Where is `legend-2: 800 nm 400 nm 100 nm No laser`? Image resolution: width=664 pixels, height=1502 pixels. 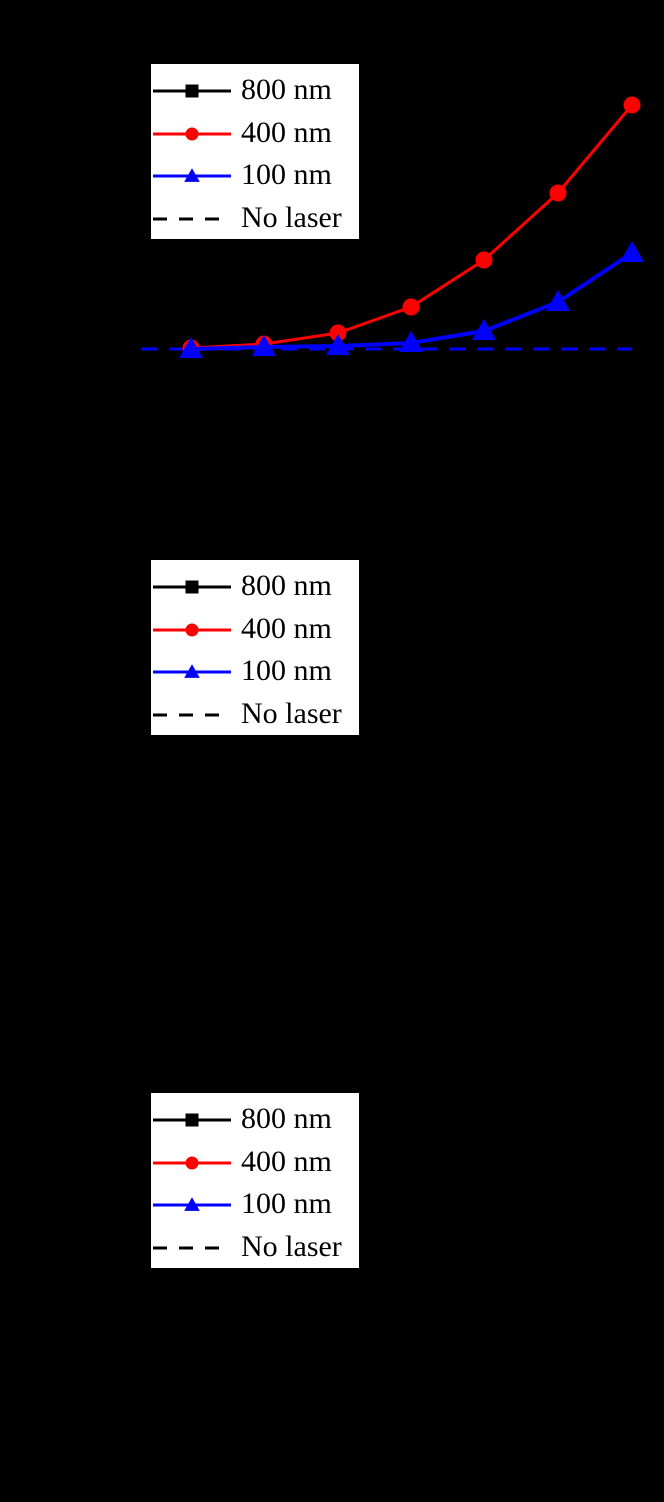
legend-2: 800 nm 400 nm 100 nm No laser is located at coordinates (255, 647).